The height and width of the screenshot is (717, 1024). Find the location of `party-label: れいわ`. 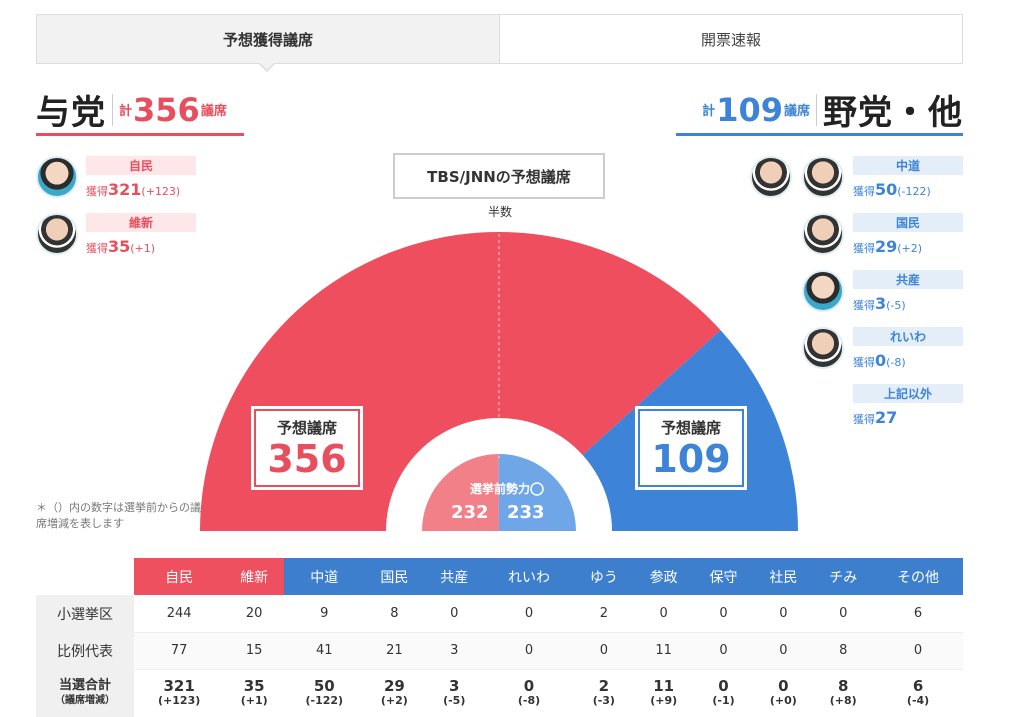

party-label: れいわ is located at coordinates (908, 336).